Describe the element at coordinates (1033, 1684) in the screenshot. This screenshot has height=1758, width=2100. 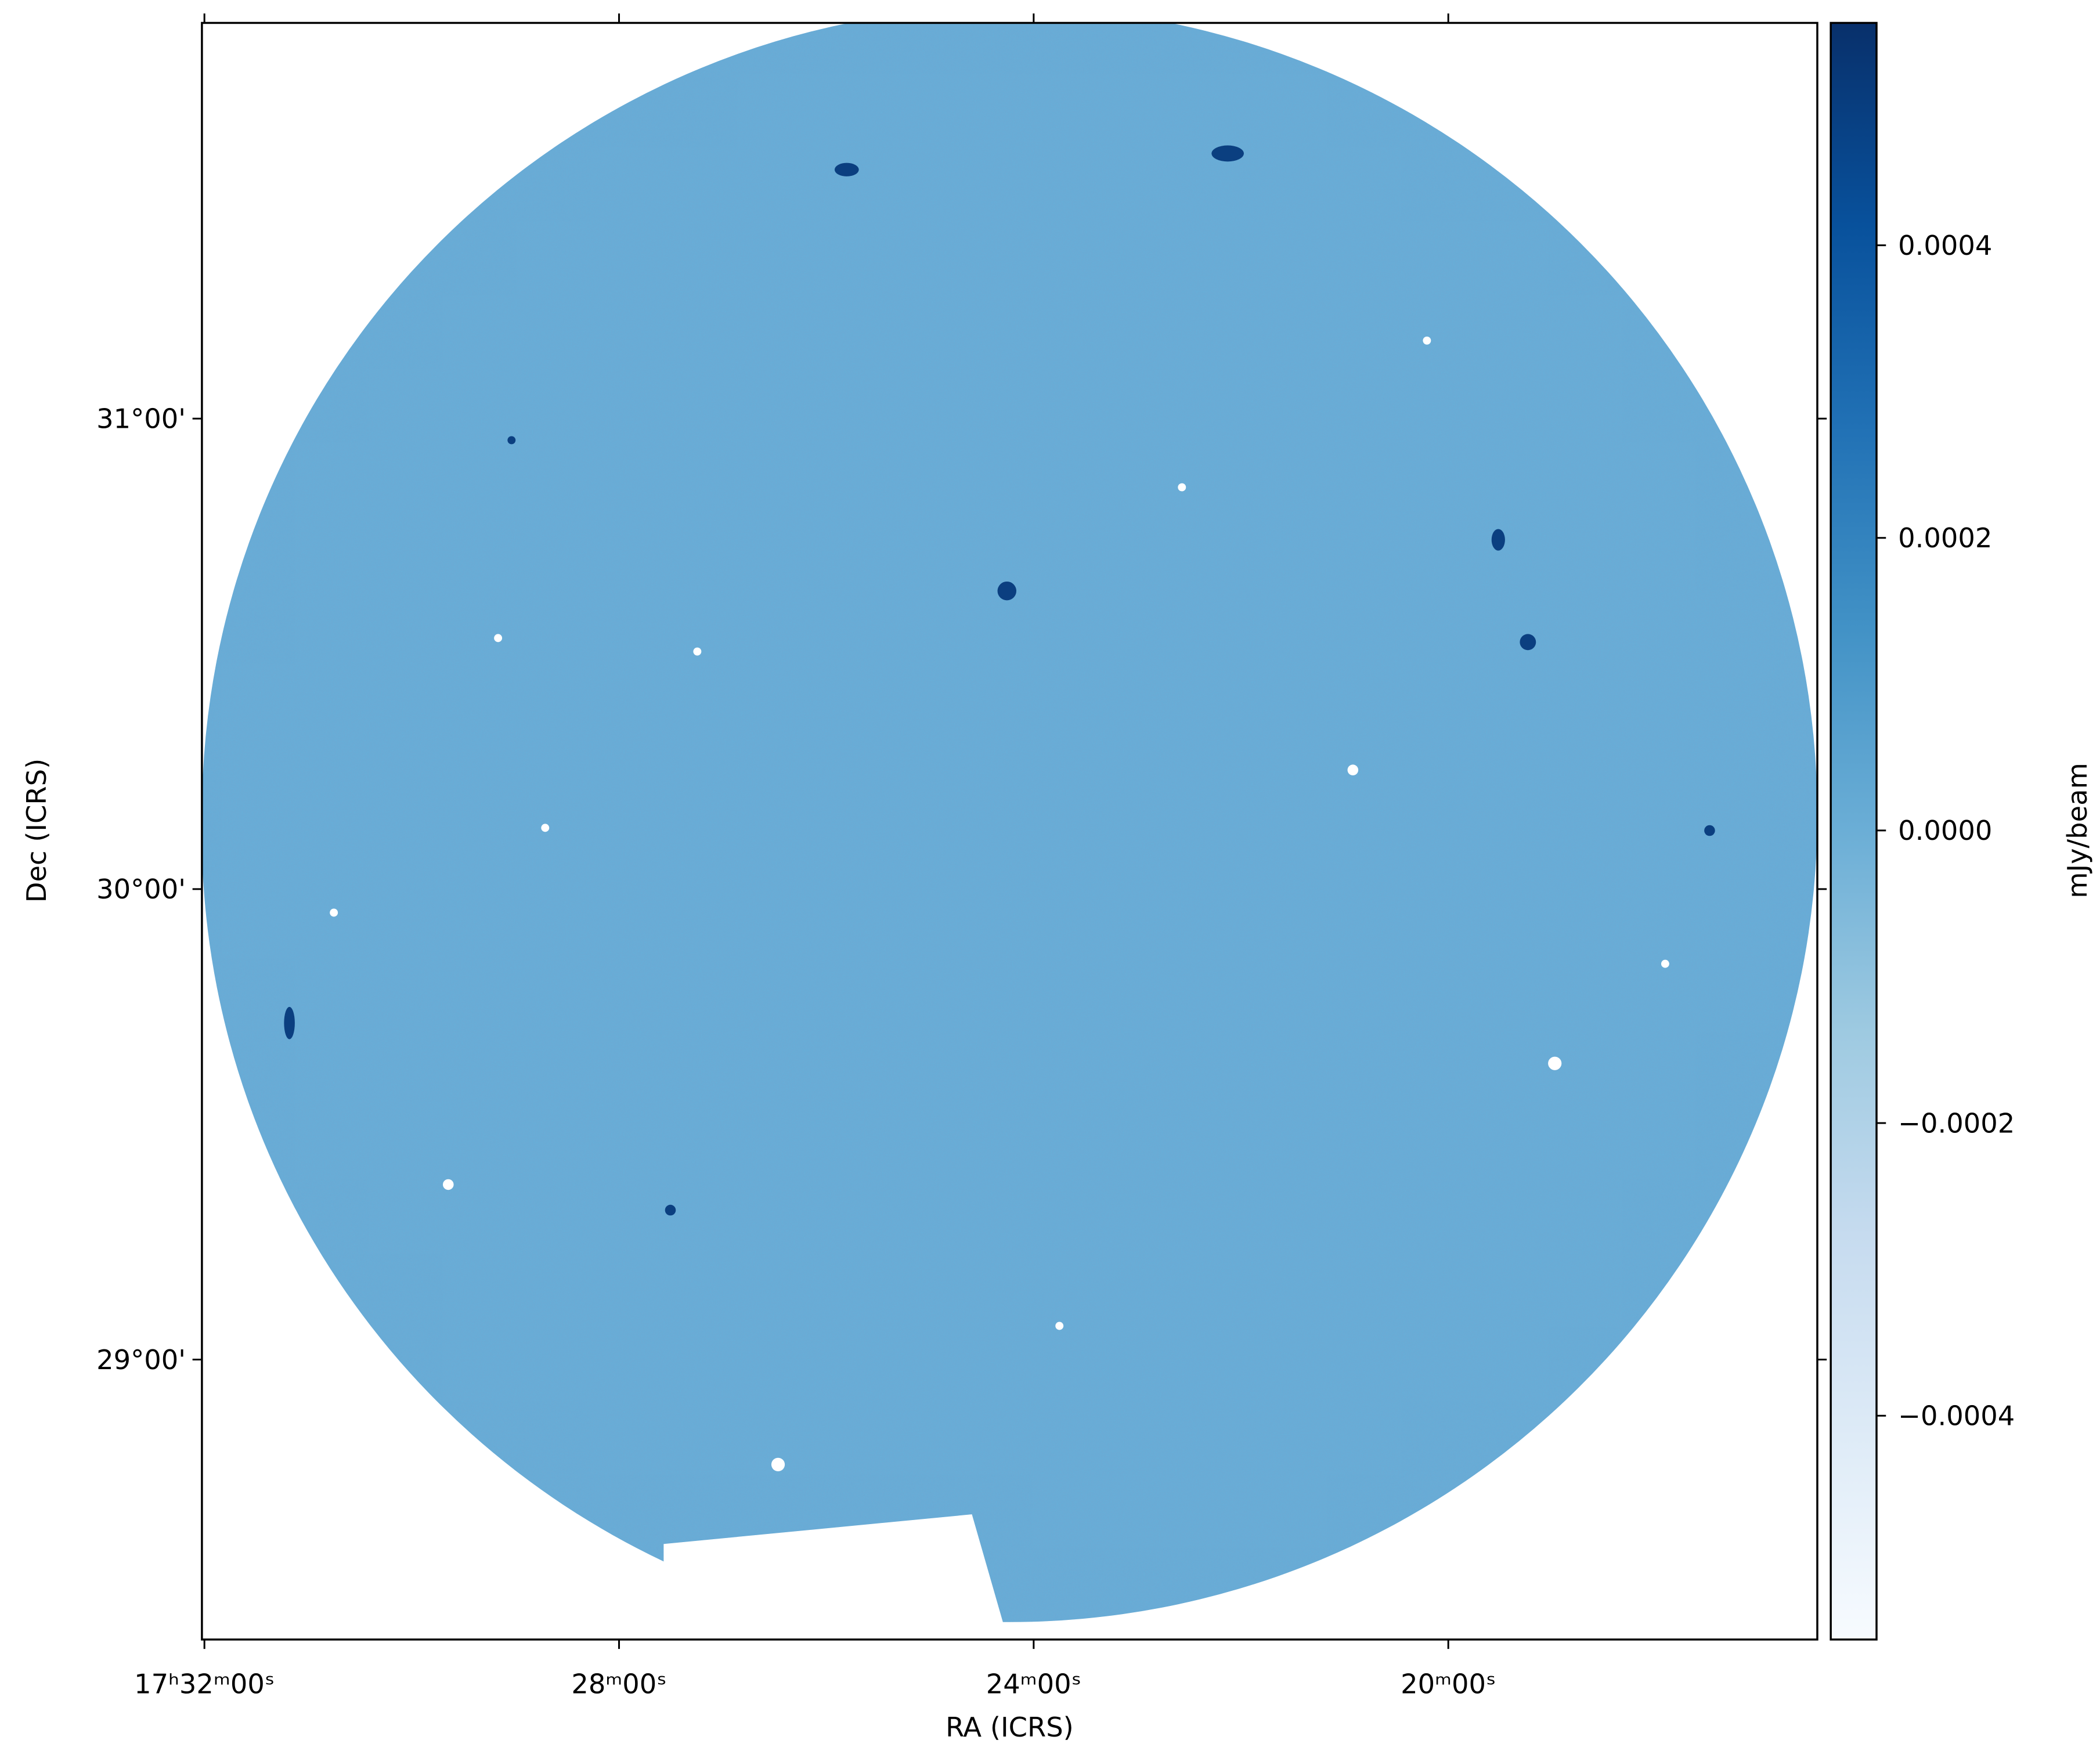
I see `x-tick-label: 24ᵐ00ˢ` at that location.